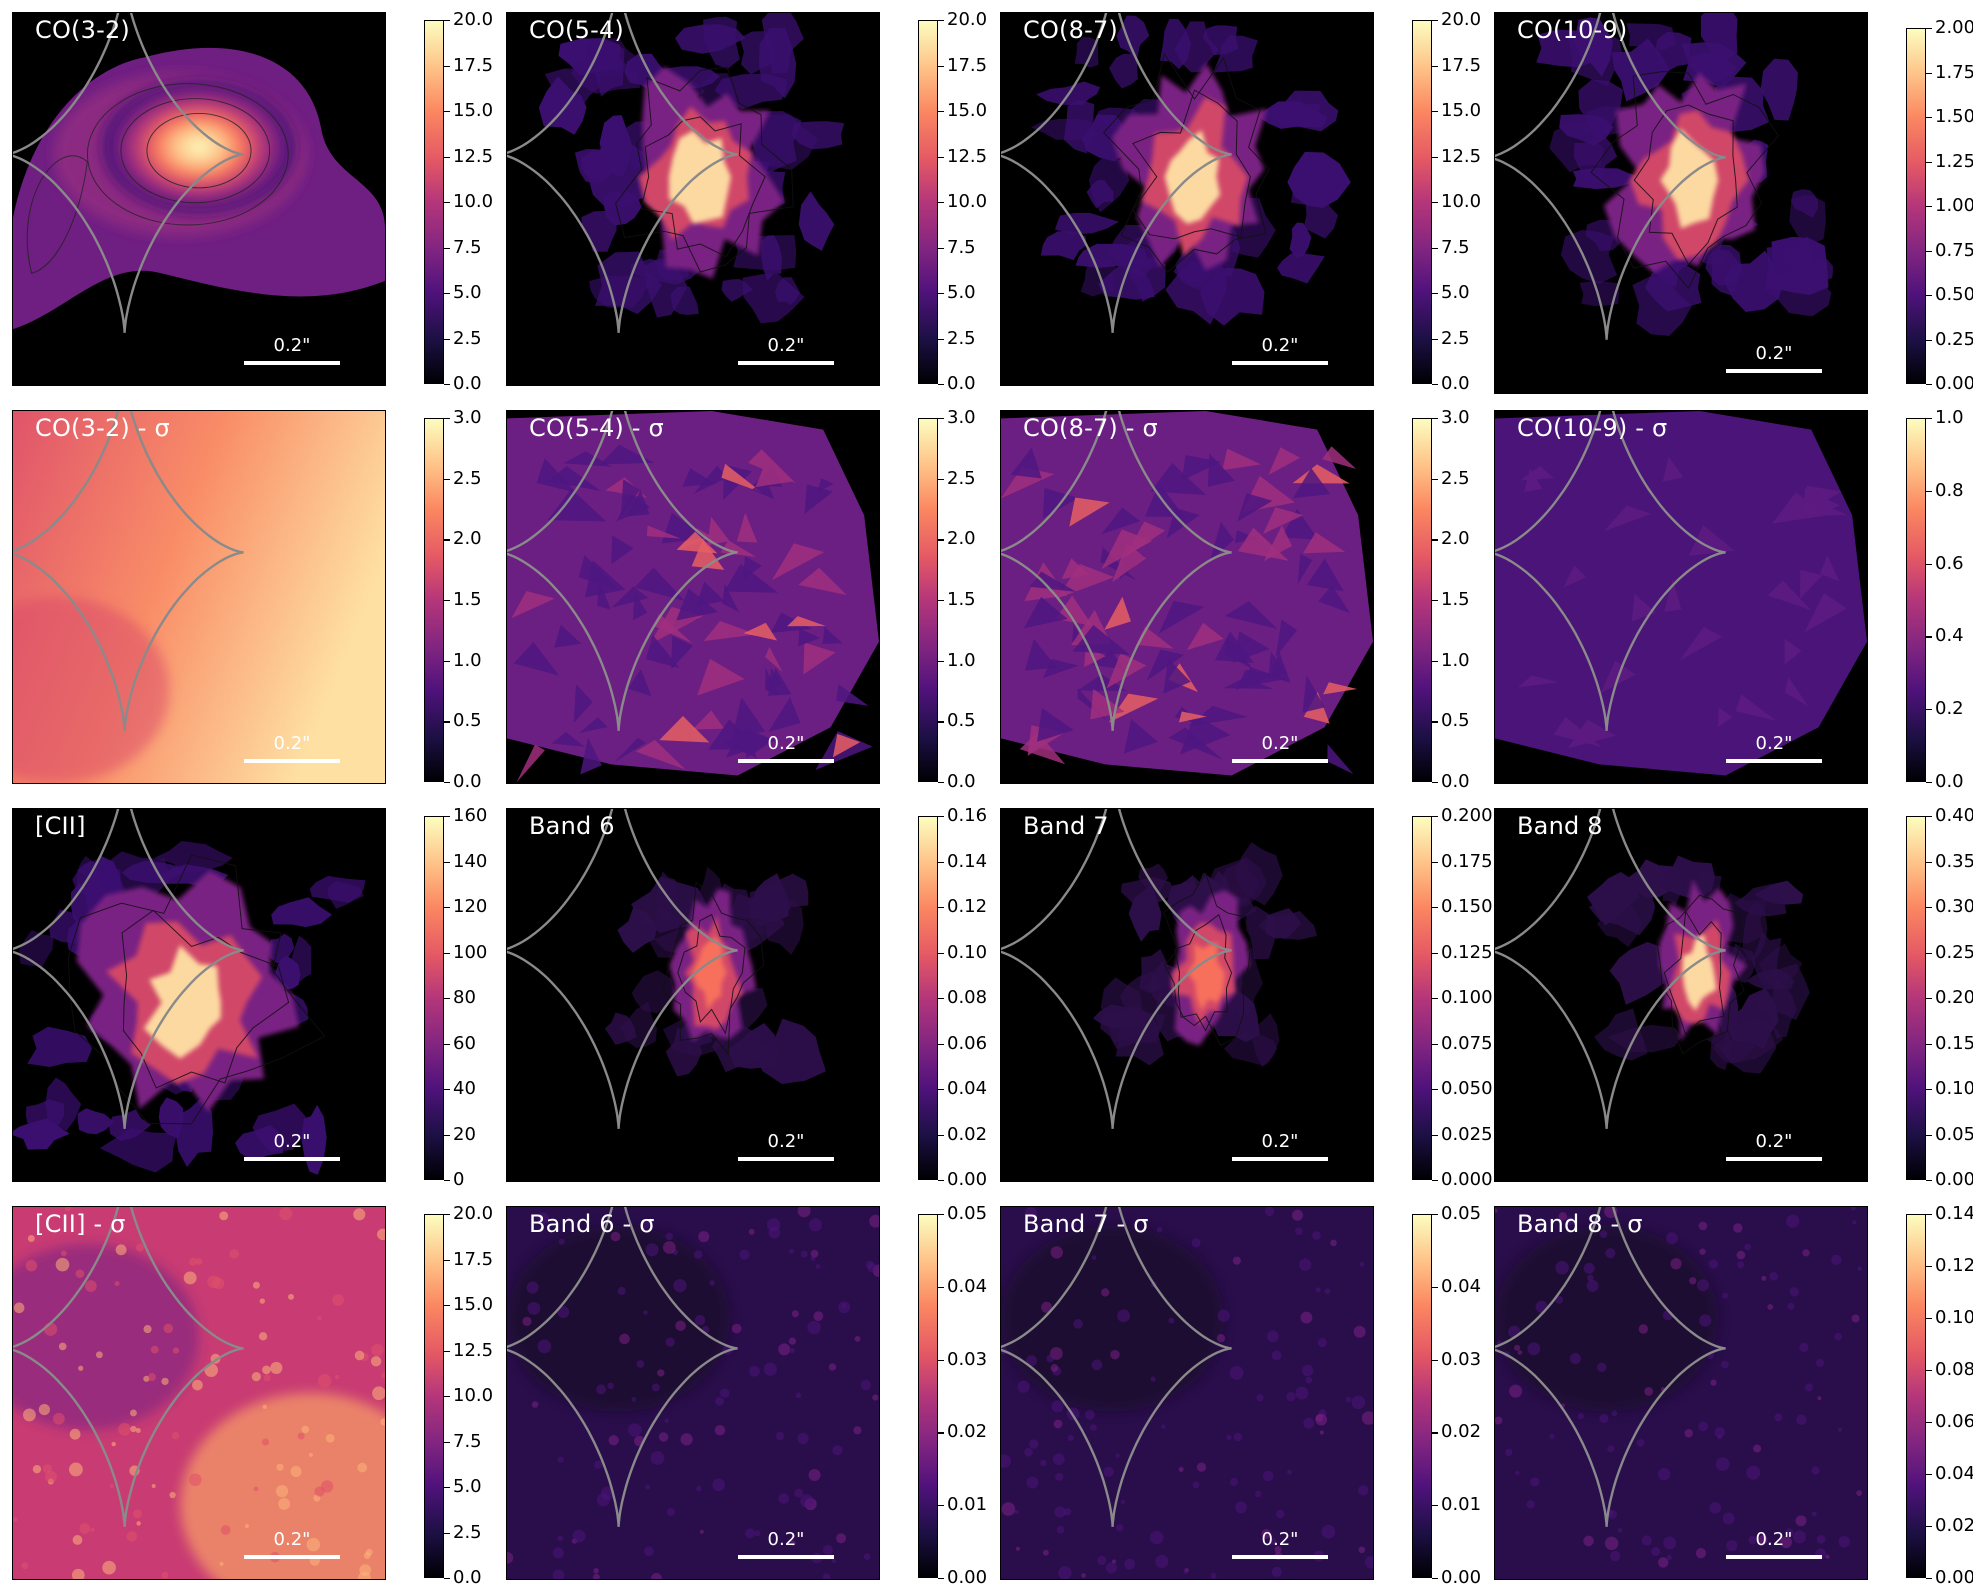 The width and height of the screenshot is (1973, 1593). What do you see at coordinates (1954, 339) in the screenshot?
I see `colorbar-tick-label: 0.25` at bounding box center [1954, 339].